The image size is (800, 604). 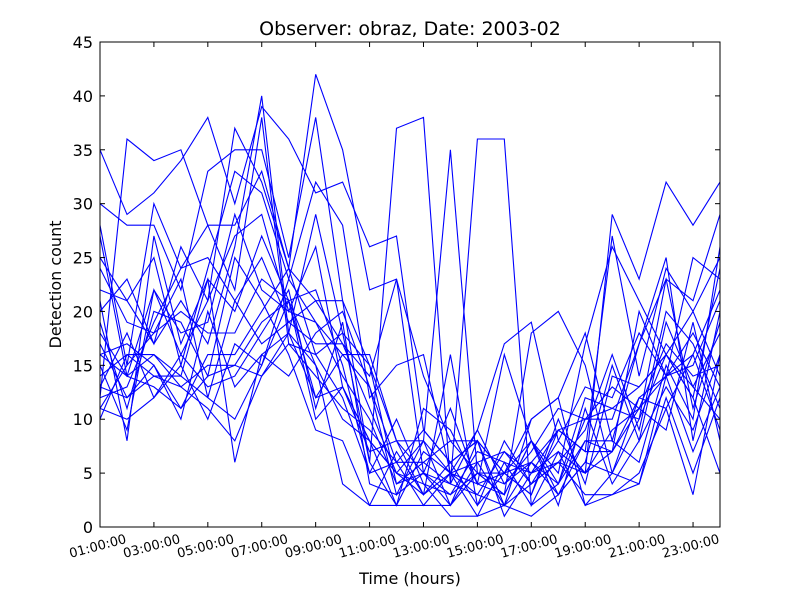 I want to click on y-axis-label: Detection count, so click(x=55, y=285).